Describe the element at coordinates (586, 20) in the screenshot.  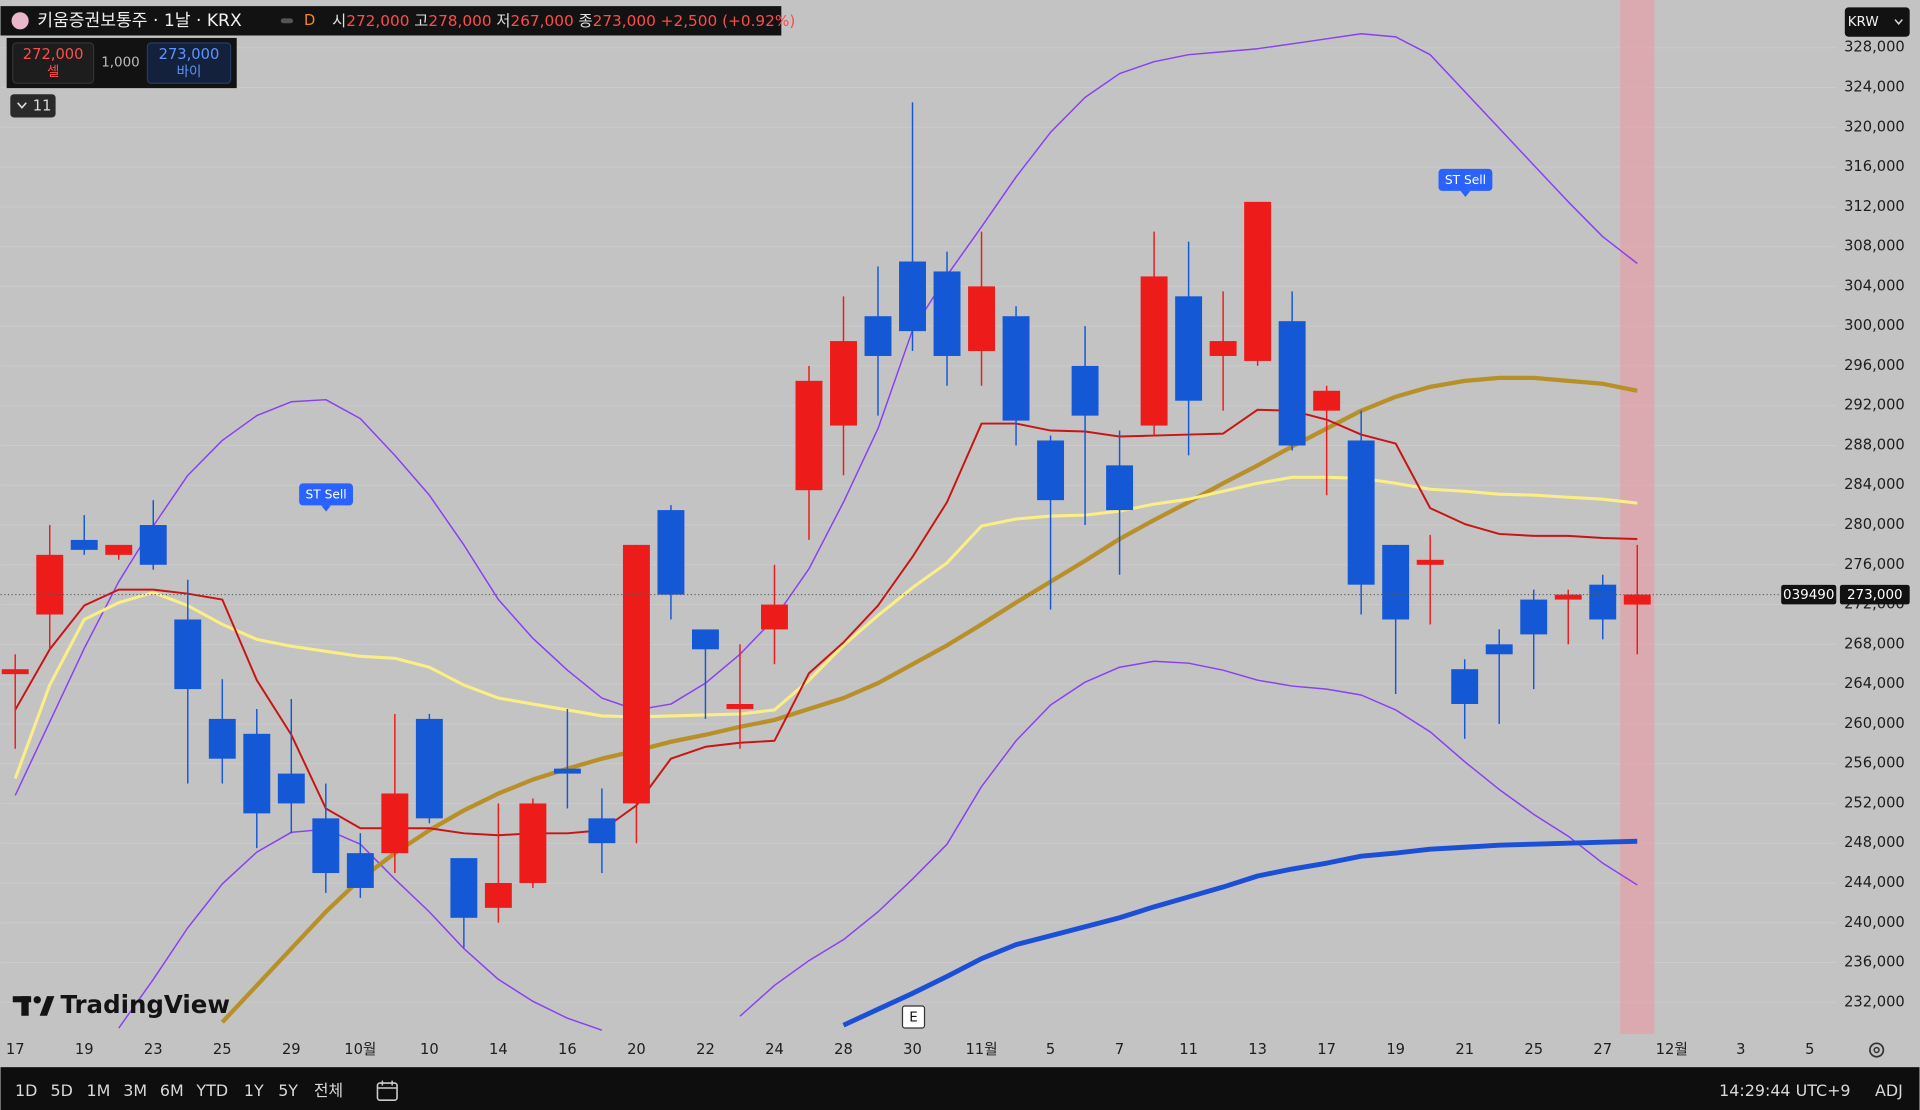
I see `close-label: 종` at that location.